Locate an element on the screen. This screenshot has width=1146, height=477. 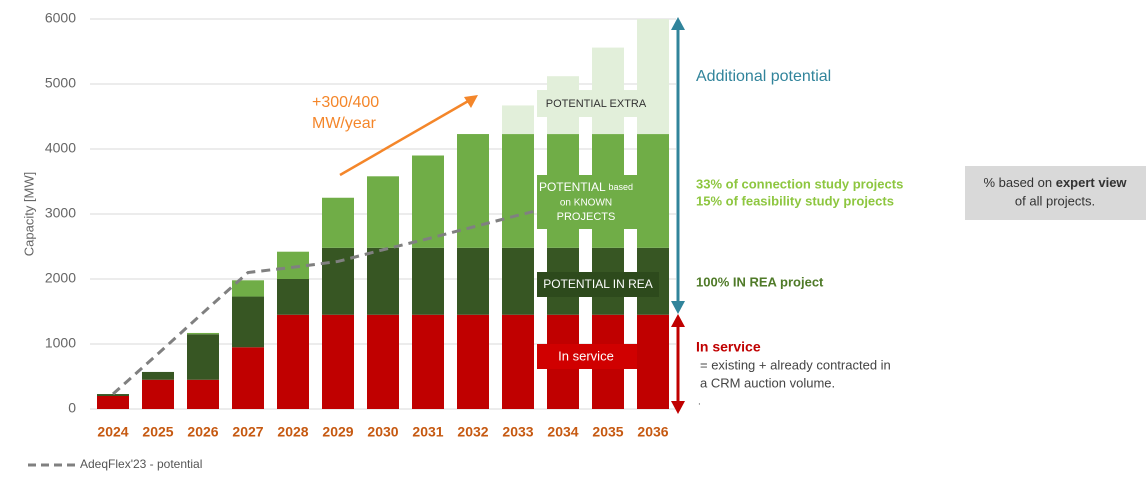
note: expert view is located at coordinates (1092, 182).